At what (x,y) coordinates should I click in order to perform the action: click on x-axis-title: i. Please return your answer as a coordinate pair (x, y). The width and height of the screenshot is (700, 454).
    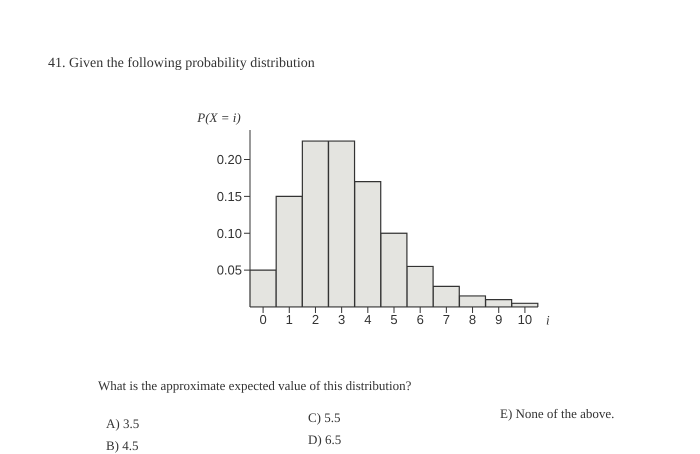
    Looking at the image, I should click on (548, 320).